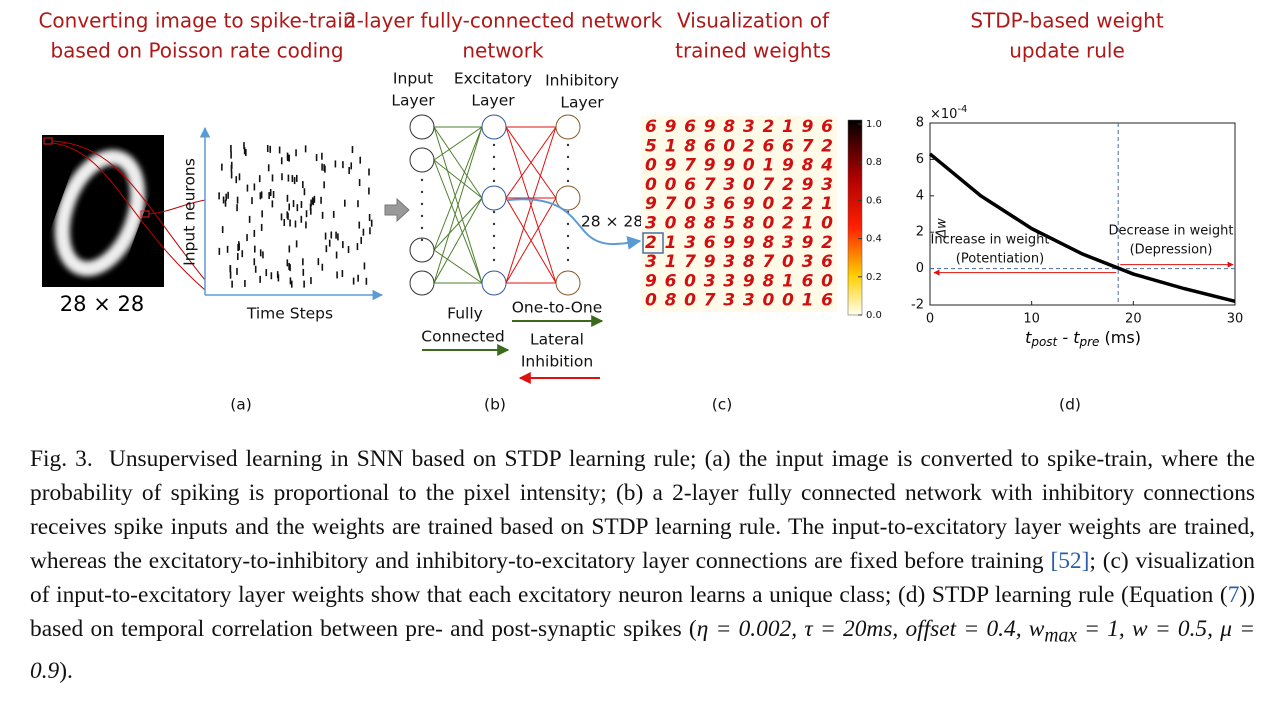 This screenshot has height=717, width=1264. I want to click on panel-title: update rule, so click(1067, 51).